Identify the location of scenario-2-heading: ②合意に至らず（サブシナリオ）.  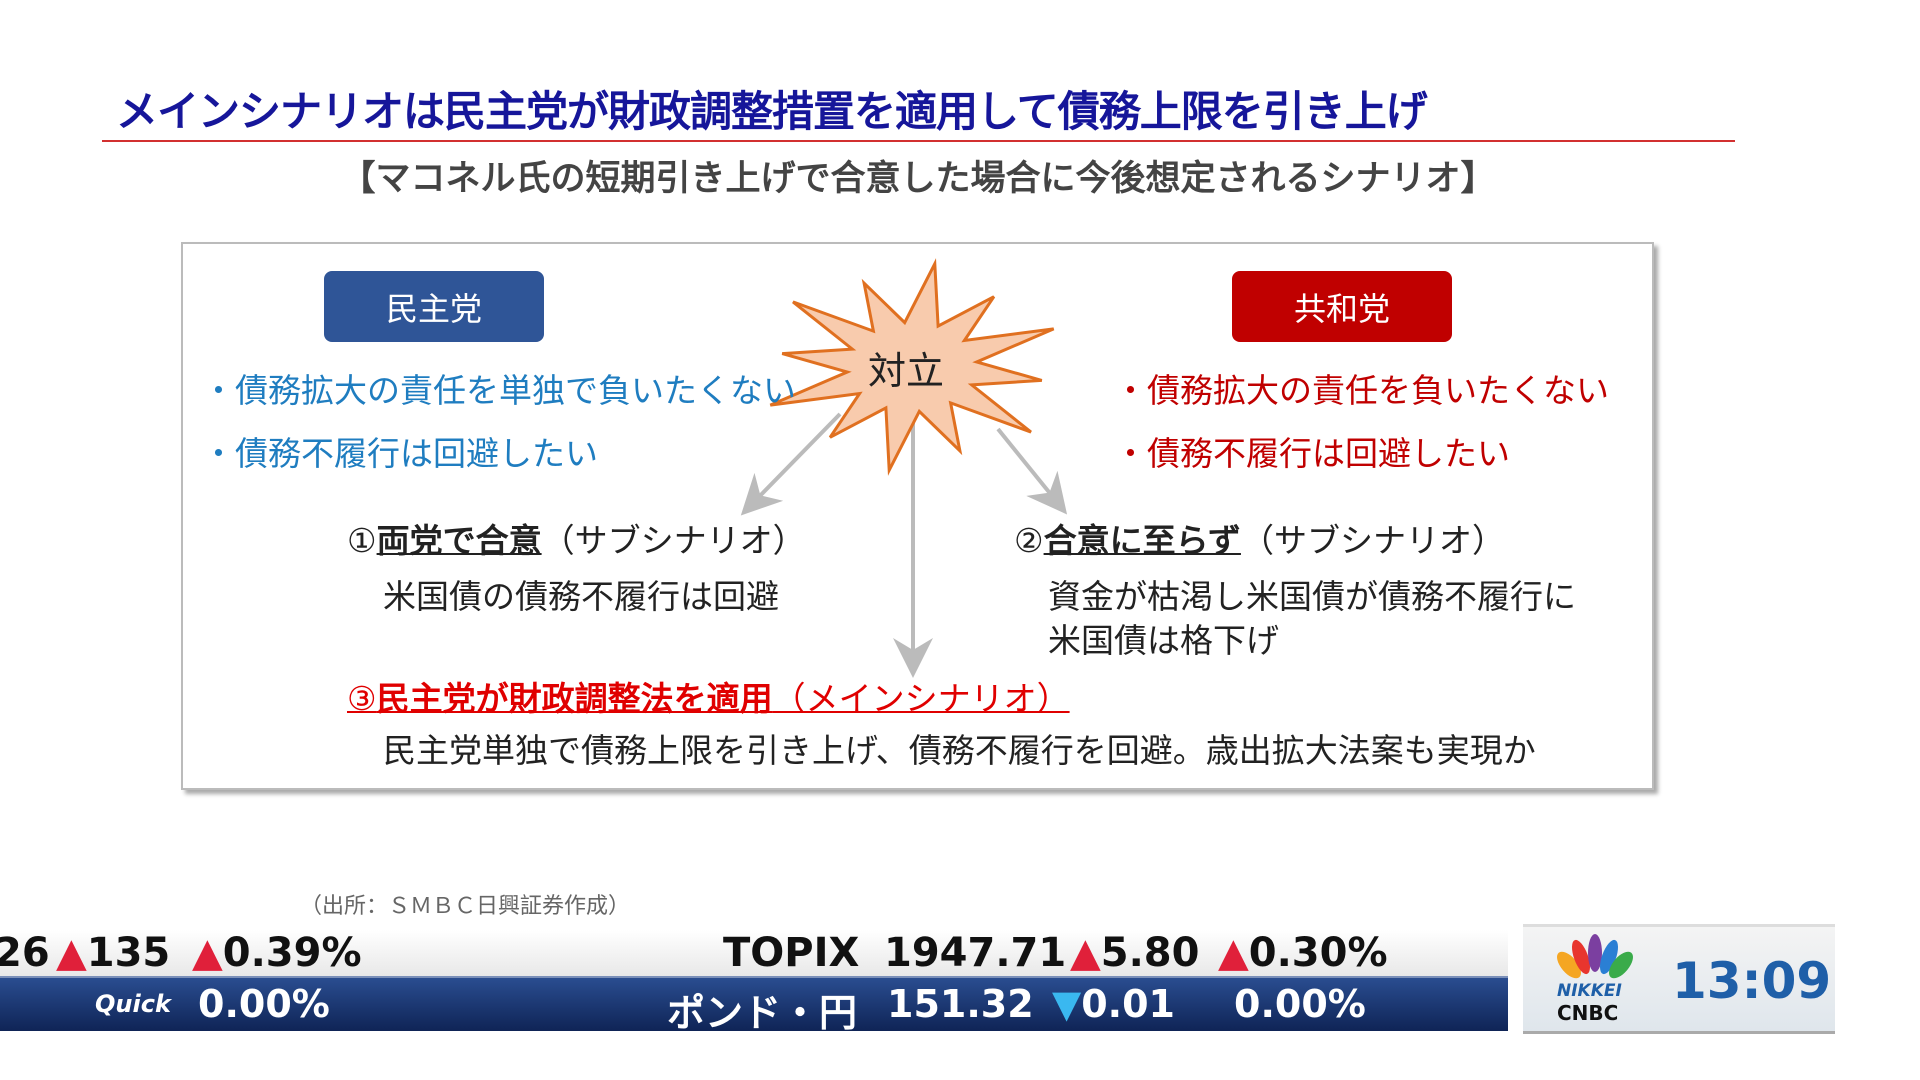
(1259, 538).